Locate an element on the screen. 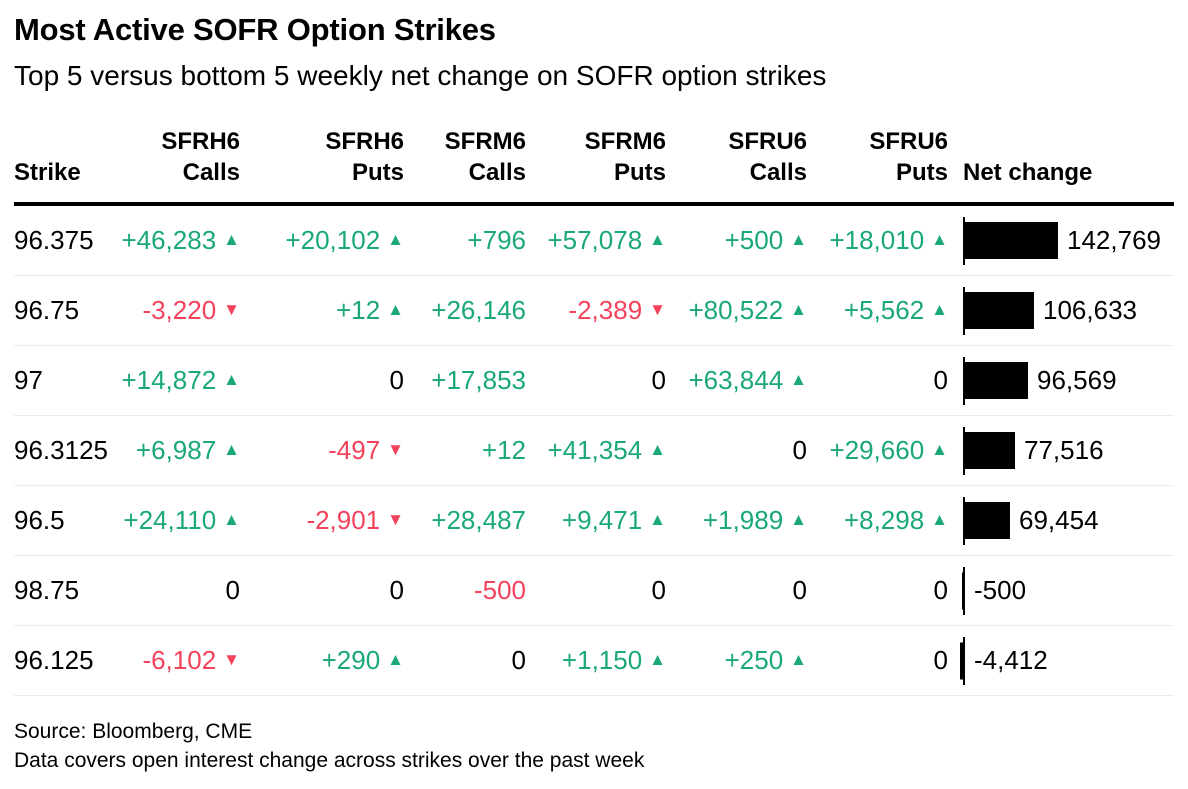  cell-sfru6-calls: +250 ▲ is located at coordinates (765, 660).